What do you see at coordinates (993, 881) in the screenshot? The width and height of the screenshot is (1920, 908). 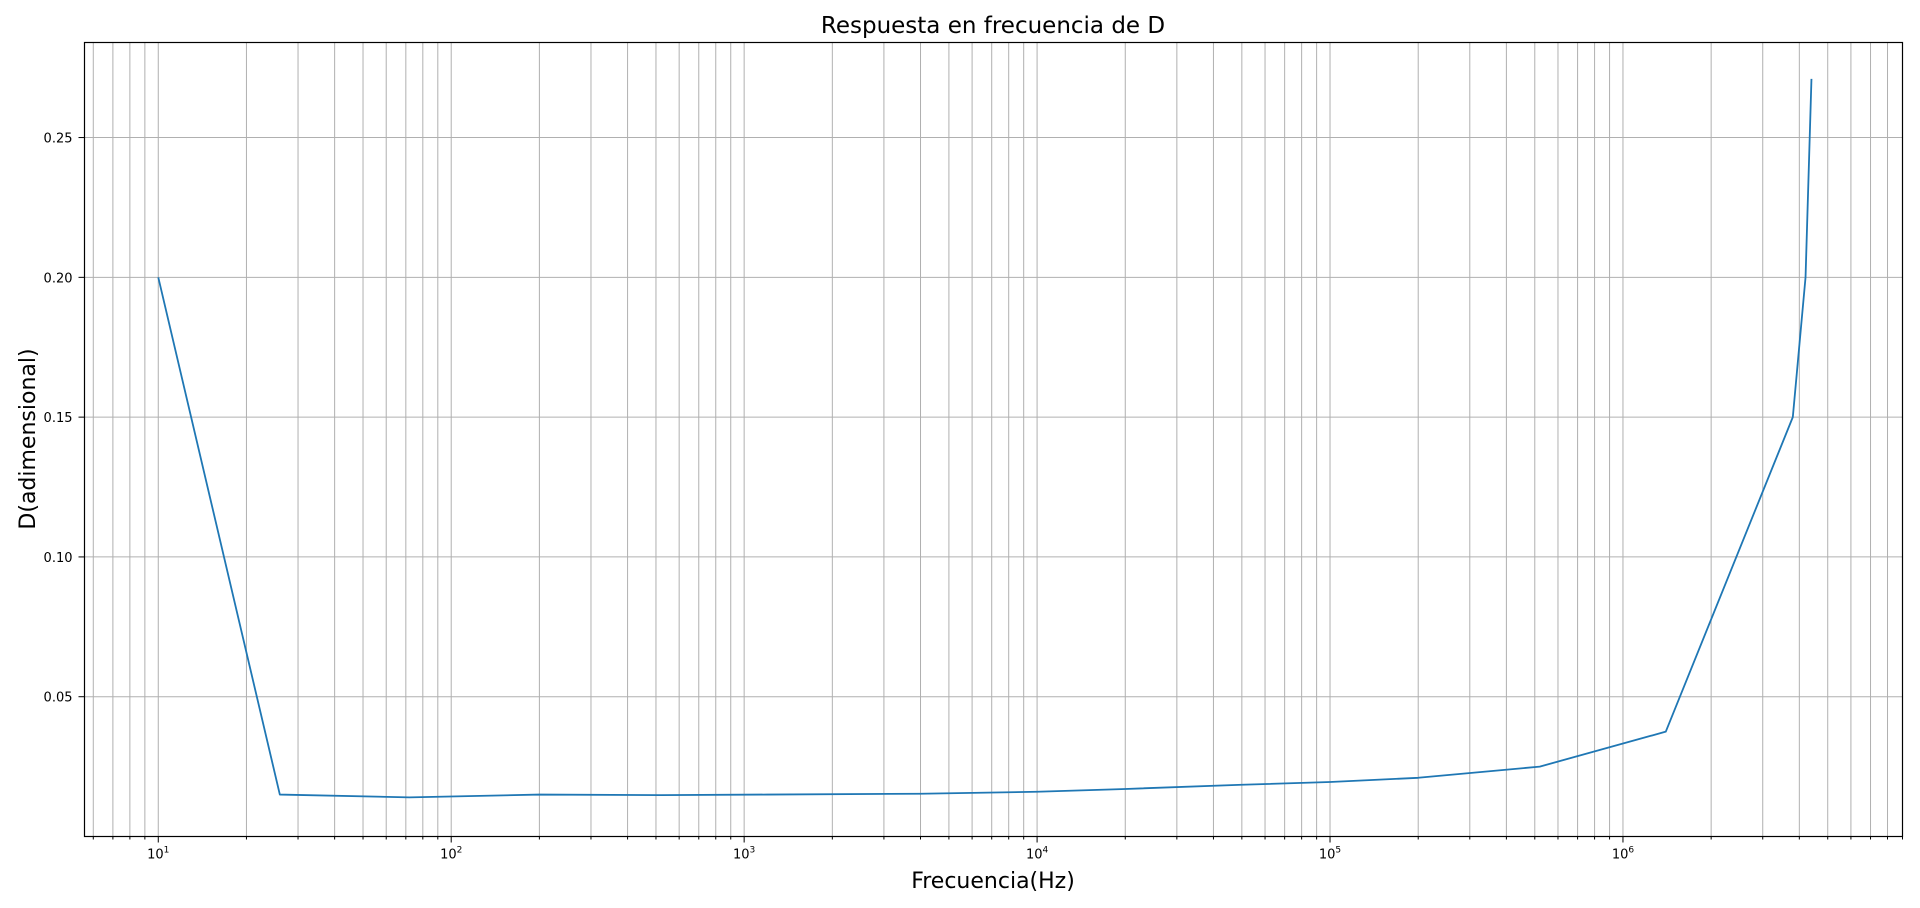 I see `x-axis-label: Frecuencia(Hz)` at bounding box center [993, 881].